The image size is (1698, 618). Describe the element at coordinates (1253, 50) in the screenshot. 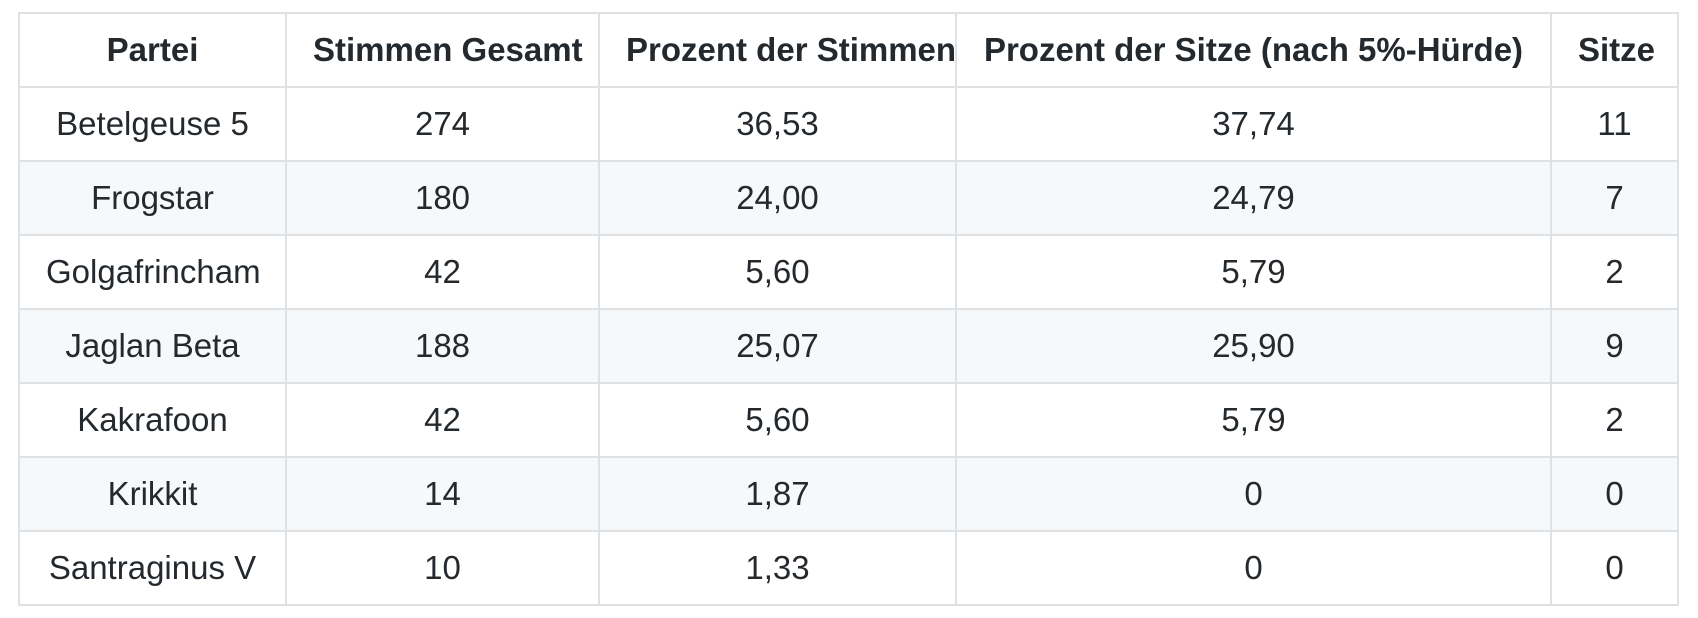

I see `column-header: Prozent der Sitze (nach 5%-Hürde)` at that location.